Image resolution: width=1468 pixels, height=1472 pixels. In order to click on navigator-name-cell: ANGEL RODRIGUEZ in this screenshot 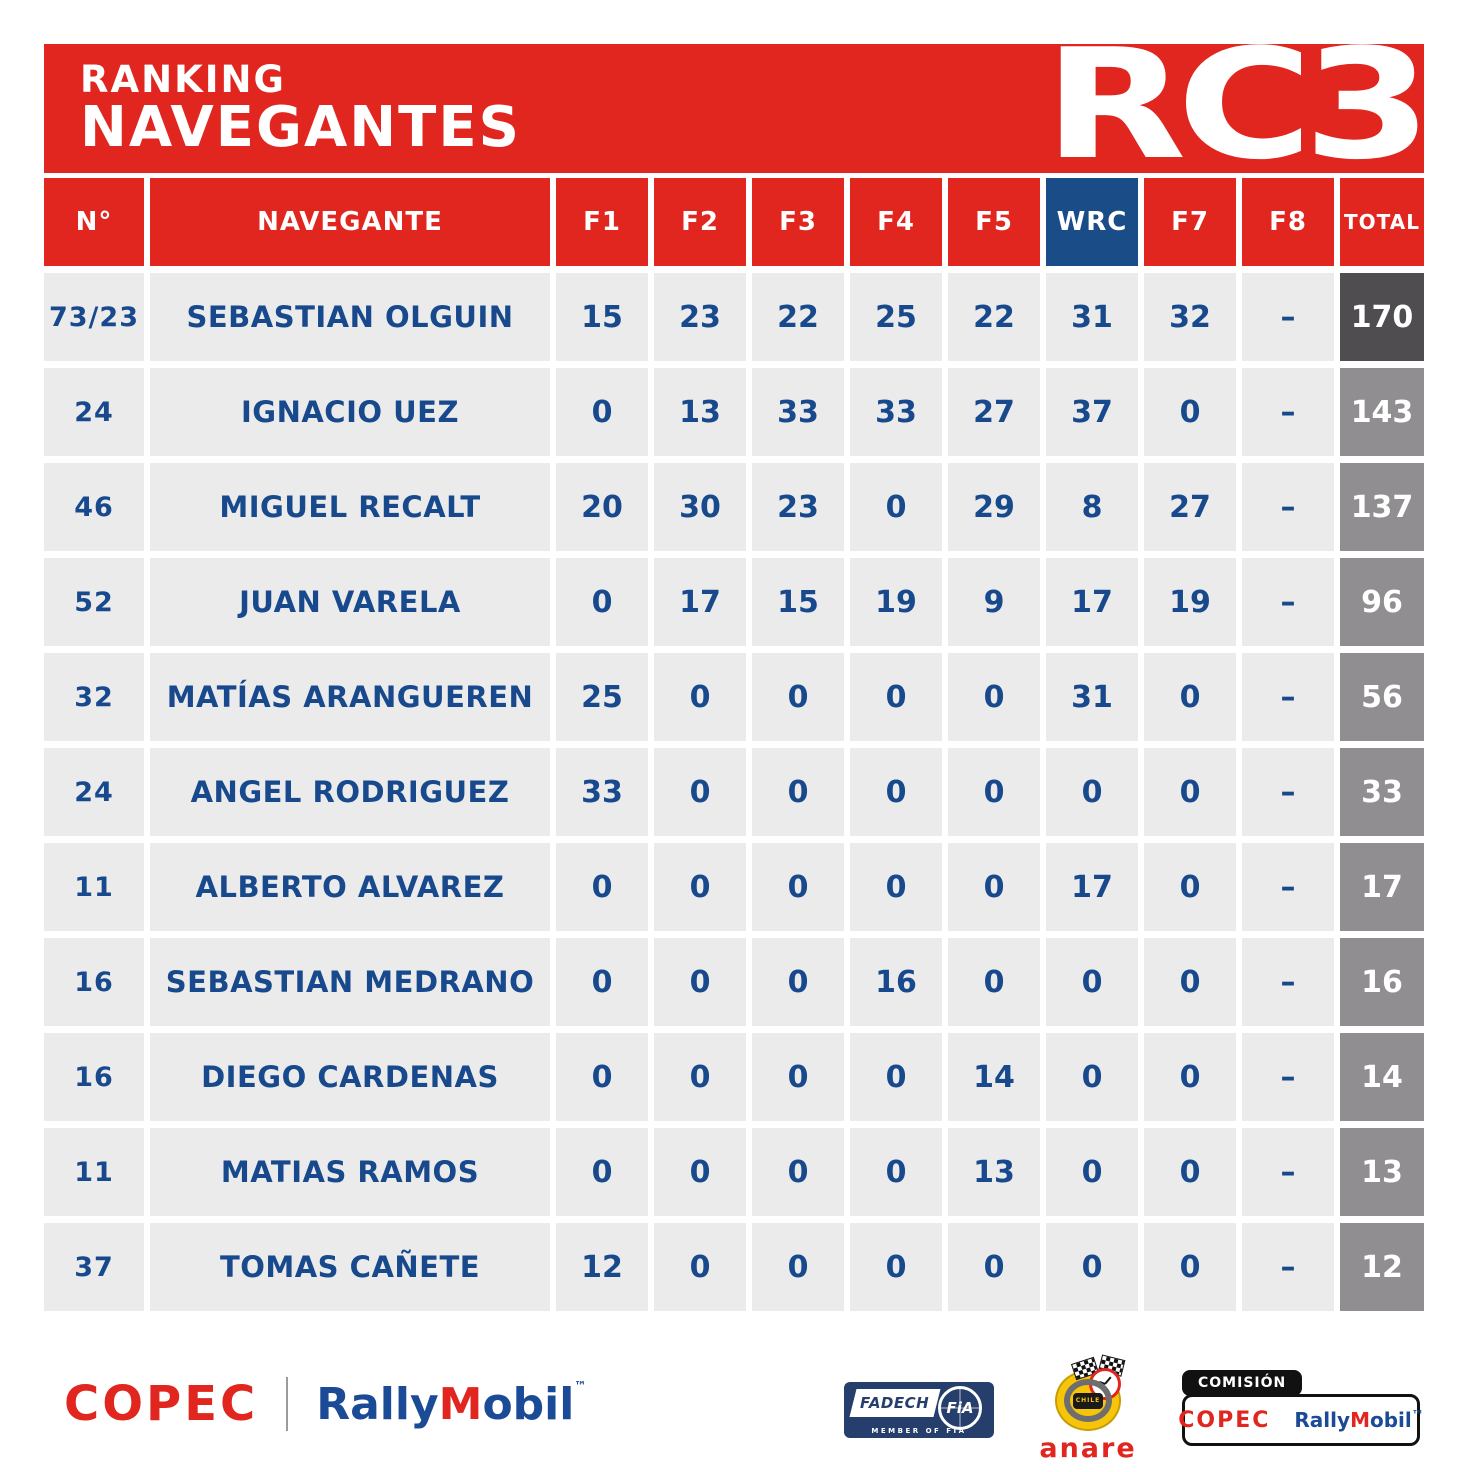, I will do `click(350, 792)`.